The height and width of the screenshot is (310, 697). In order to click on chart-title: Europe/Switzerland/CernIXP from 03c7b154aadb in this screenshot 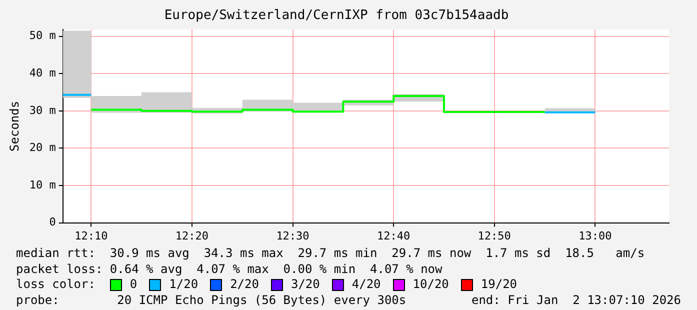, I will do `click(336, 16)`.